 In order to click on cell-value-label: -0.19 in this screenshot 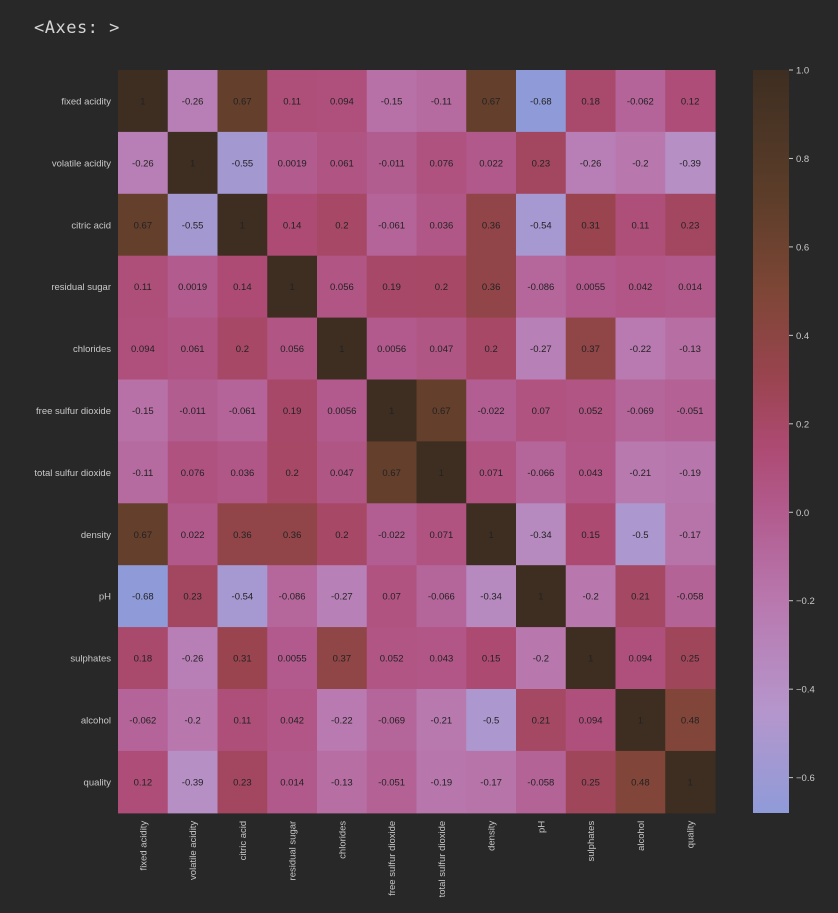, I will do `click(442, 782)`.